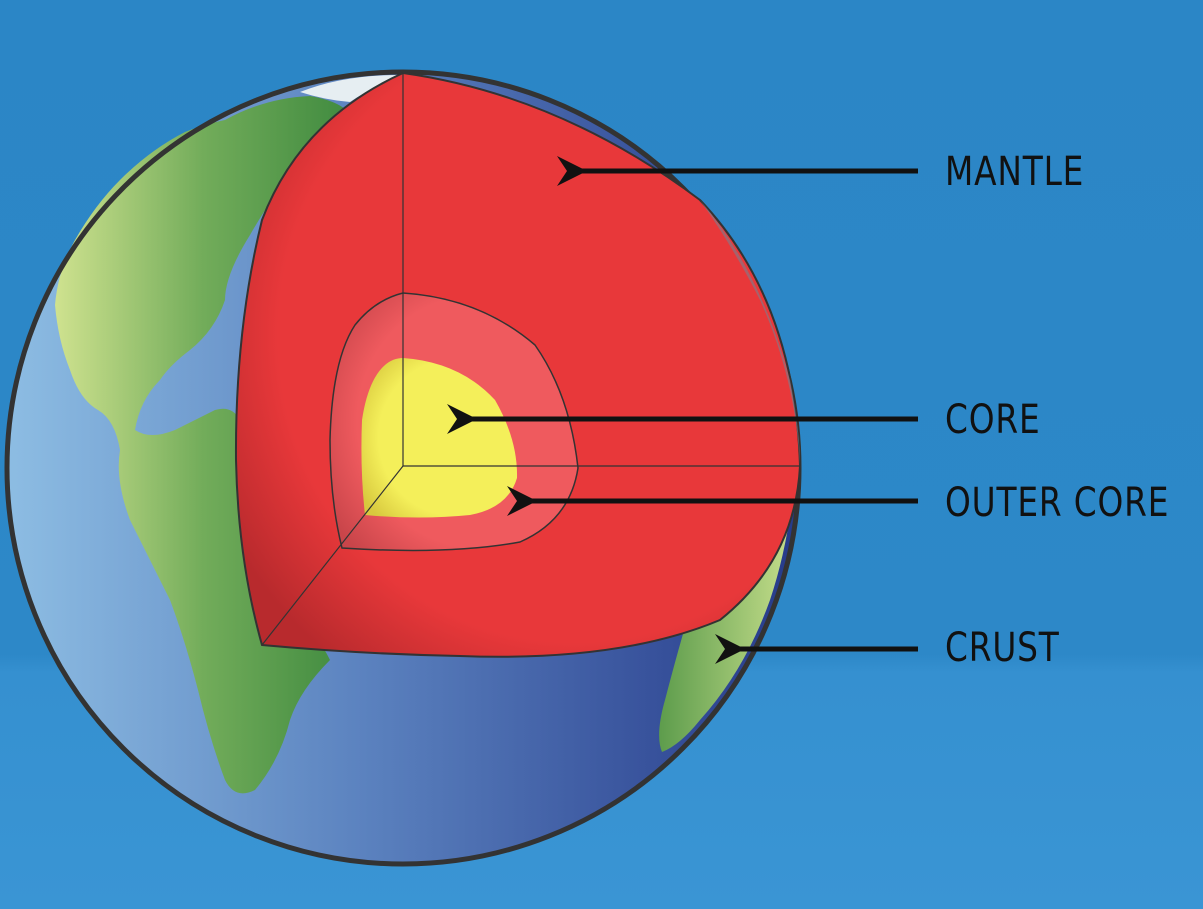  Describe the element at coordinates (1002, 648) in the screenshot. I see `crust-label: CRUST` at that location.